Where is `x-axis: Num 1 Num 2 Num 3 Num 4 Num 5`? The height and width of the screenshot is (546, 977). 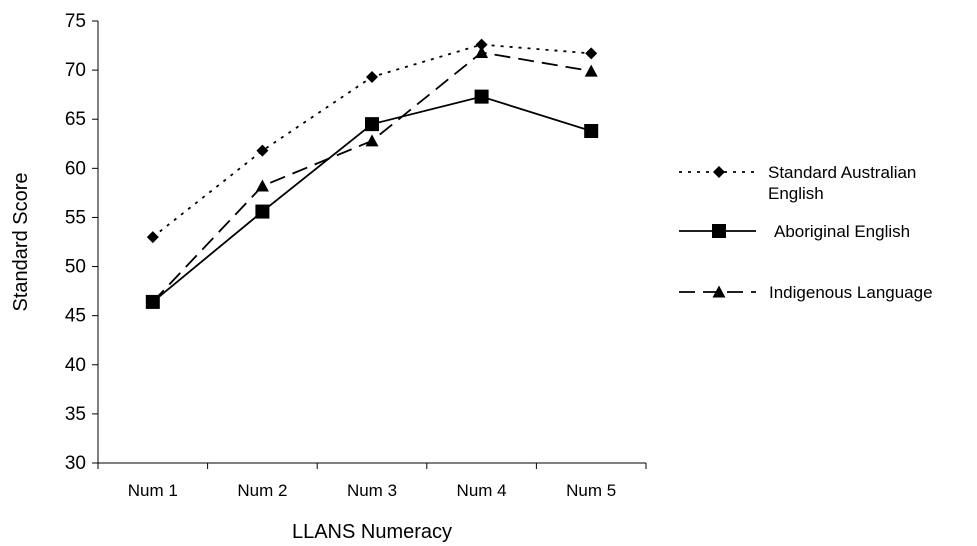 x-axis: Num 1 Num 2 Num 3 Num 4 Num 5 is located at coordinates (372, 481).